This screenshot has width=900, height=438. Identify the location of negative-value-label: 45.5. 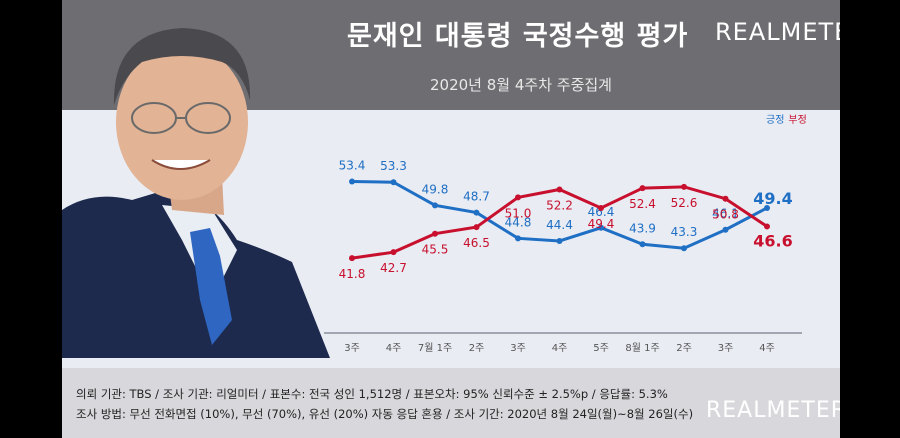
(435, 250).